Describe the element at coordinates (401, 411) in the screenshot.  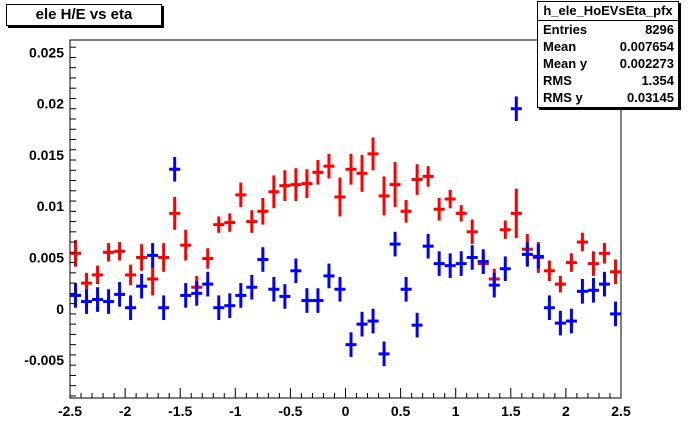
I see `x-tick-label: 0.5` at that location.